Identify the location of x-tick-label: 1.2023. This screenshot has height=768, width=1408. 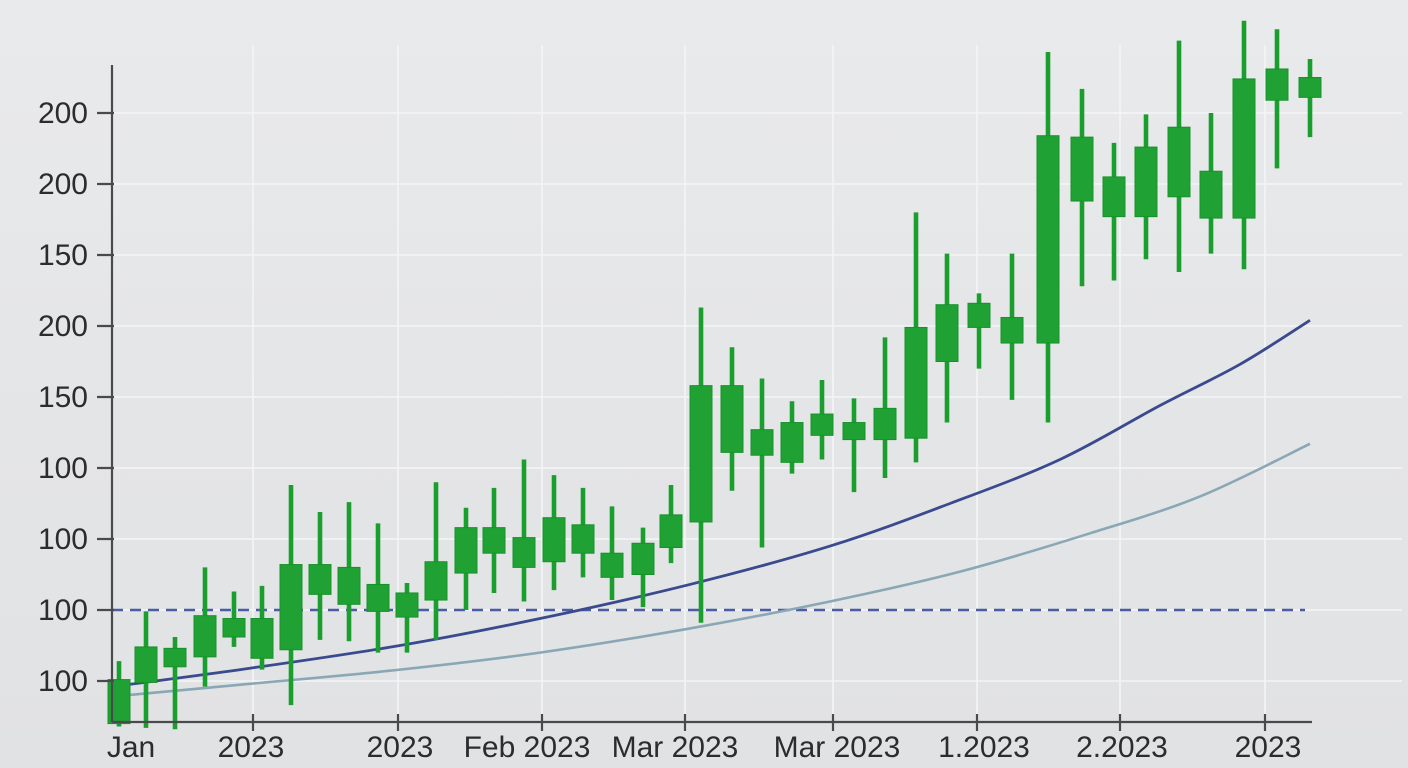
(984, 747).